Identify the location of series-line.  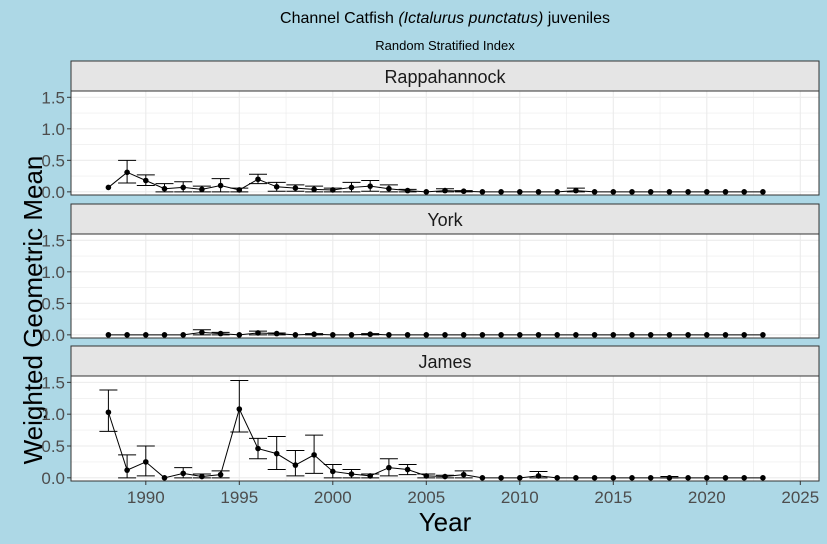
(435, 443).